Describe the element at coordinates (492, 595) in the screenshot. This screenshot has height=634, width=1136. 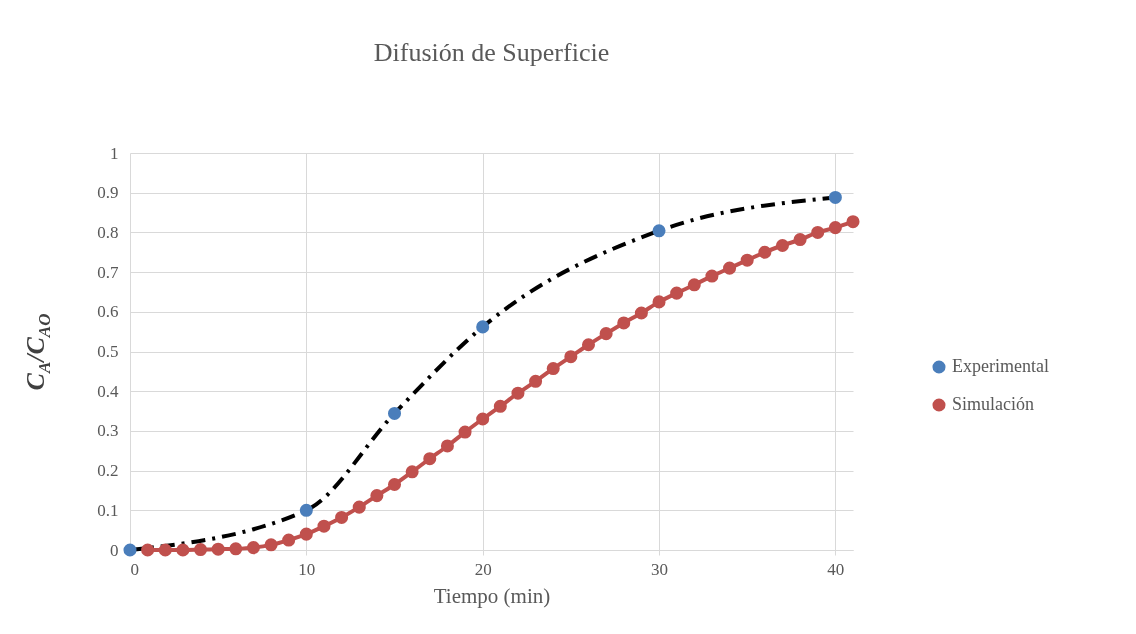
I see `x-axis-title: Tiempo (min)` at that location.